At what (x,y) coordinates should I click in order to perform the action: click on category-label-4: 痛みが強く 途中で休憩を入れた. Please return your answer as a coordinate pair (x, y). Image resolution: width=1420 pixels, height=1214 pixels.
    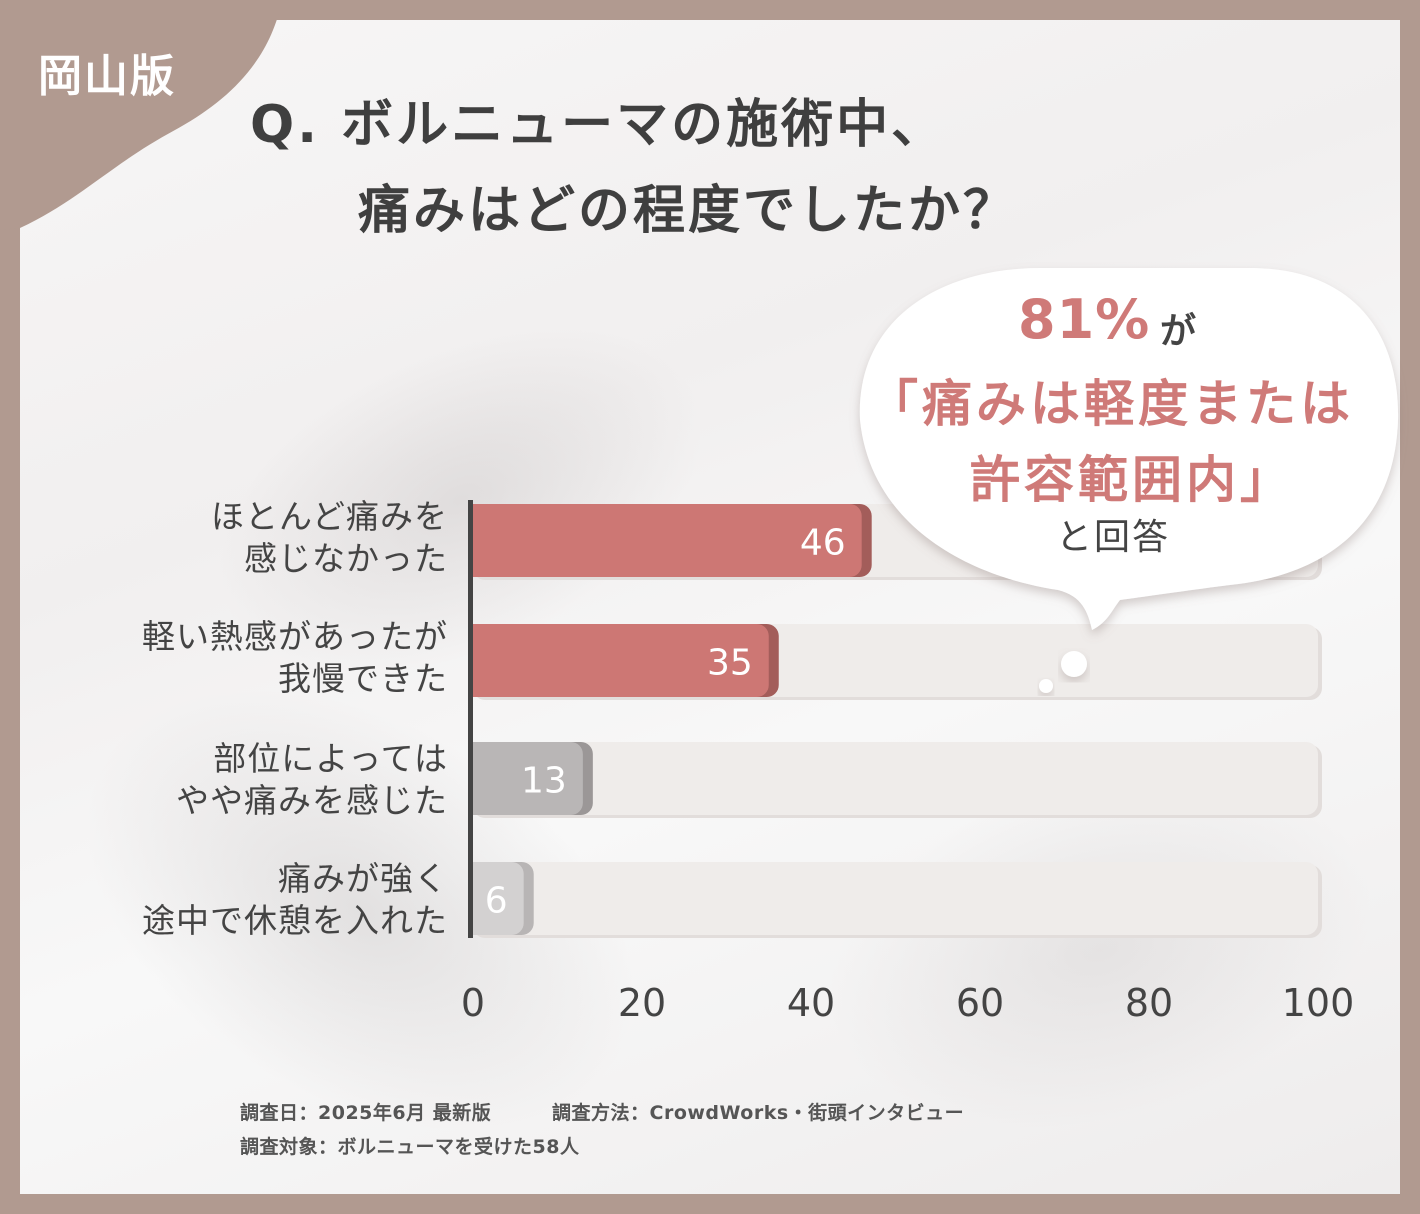
    Looking at the image, I should click on (248, 900).